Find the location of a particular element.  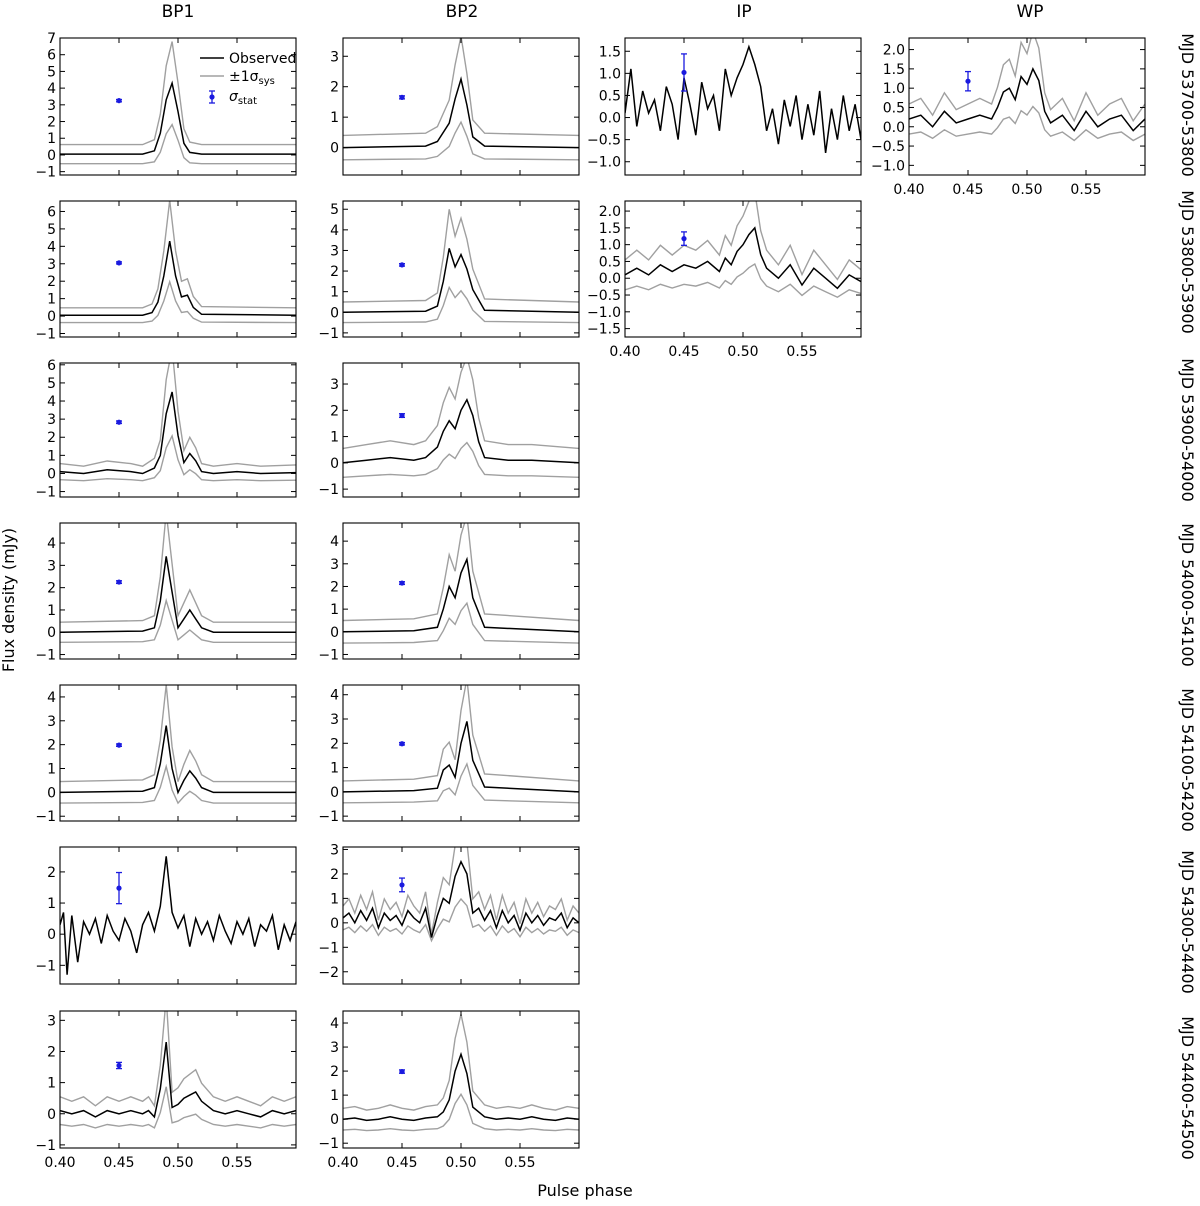

y-tick-label: 6 is located at coordinates (51, 366).